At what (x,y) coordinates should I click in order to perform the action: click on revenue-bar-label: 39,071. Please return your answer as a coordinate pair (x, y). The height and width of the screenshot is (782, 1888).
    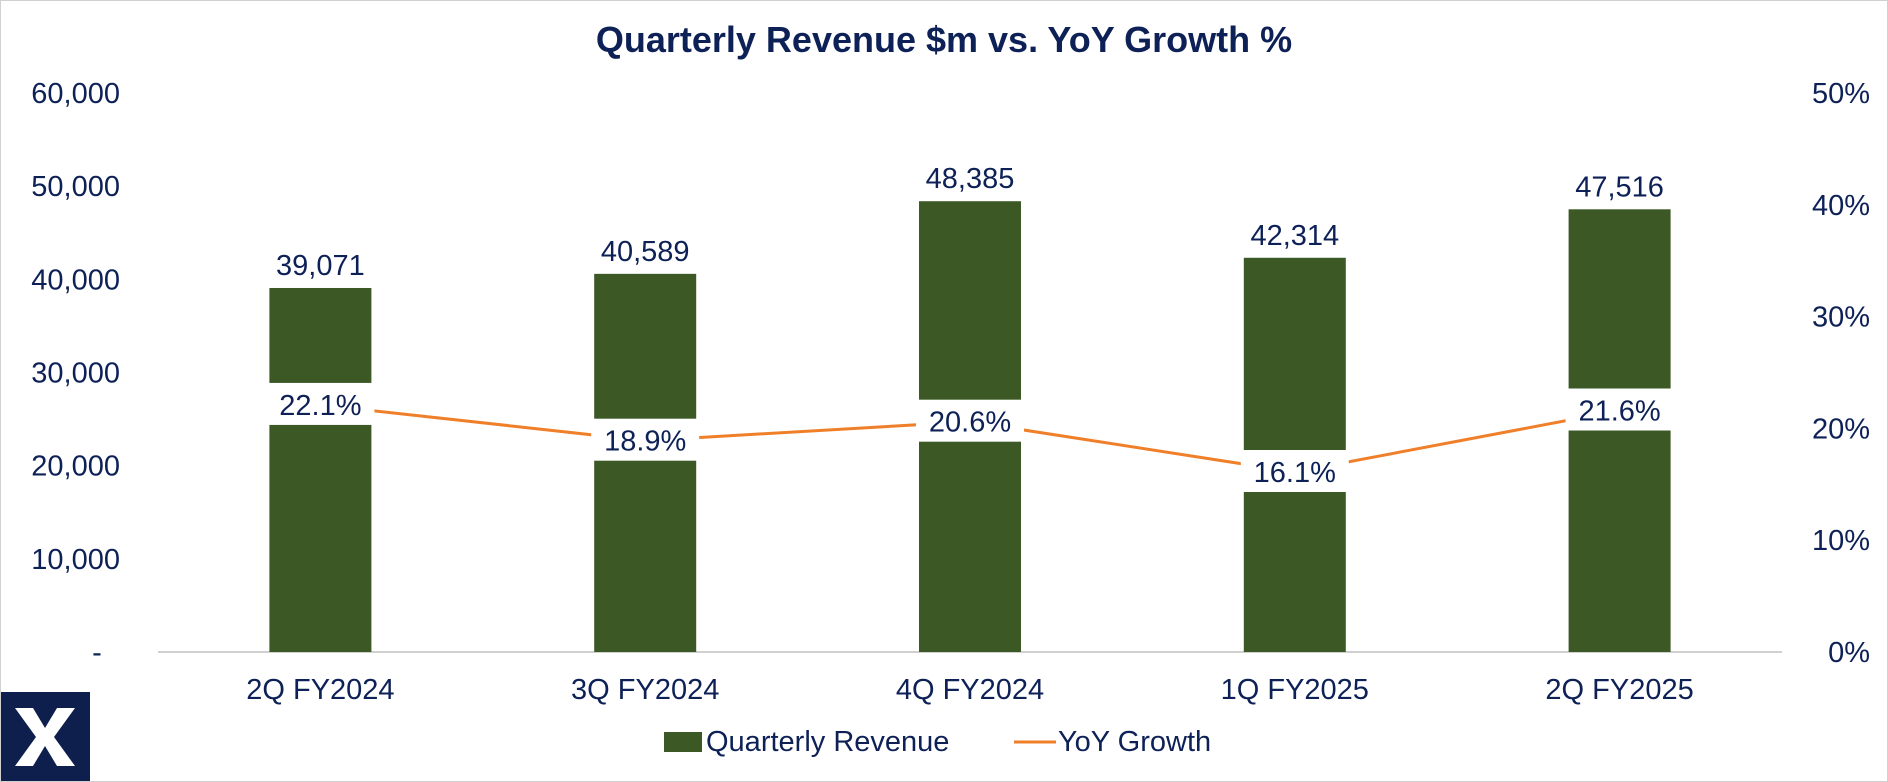
    Looking at the image, I should click on (320, 266).